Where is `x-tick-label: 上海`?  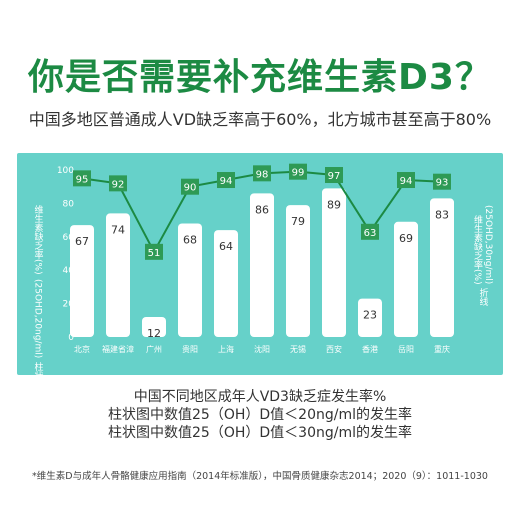 x-tick-label: 上海 is located at coordinates (226, 349).